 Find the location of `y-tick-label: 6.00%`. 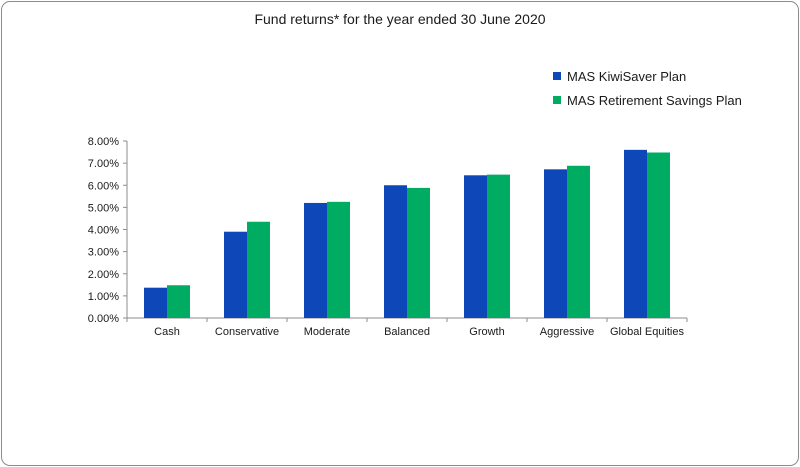

y-tick-label: 6.00% is located at coordinates (103, 186).